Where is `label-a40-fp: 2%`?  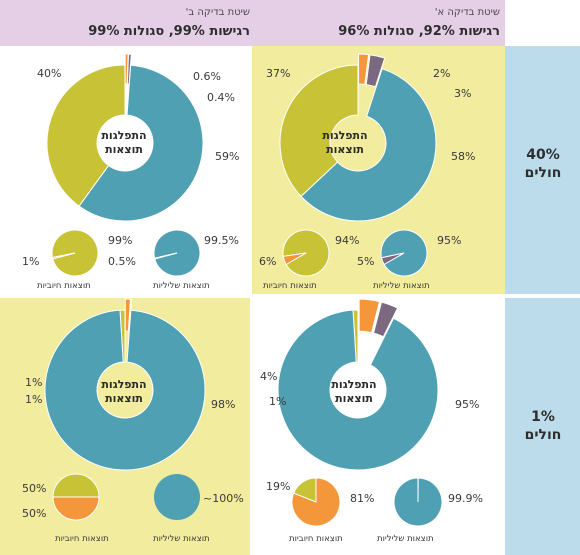 label-a40-fp: 2% is located at coordinates (442, 73).